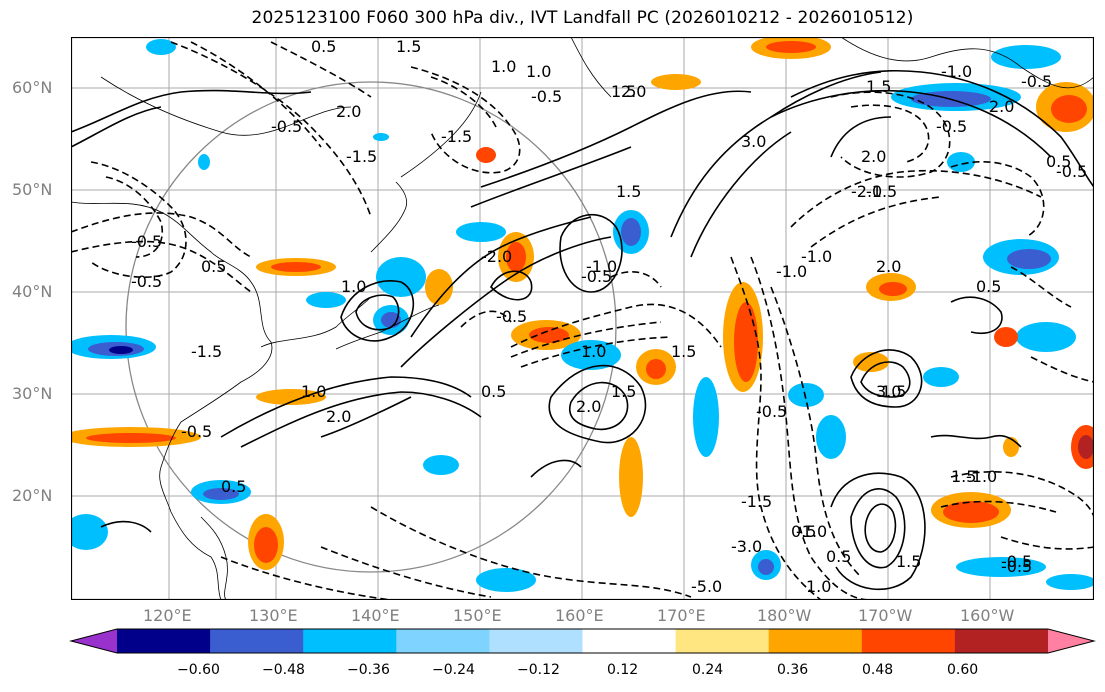 The image size is (1105, 692). Describe the element at coordinates (885, 615) in the screenshot. I see `lon-label-170w: 170°W` at that location.